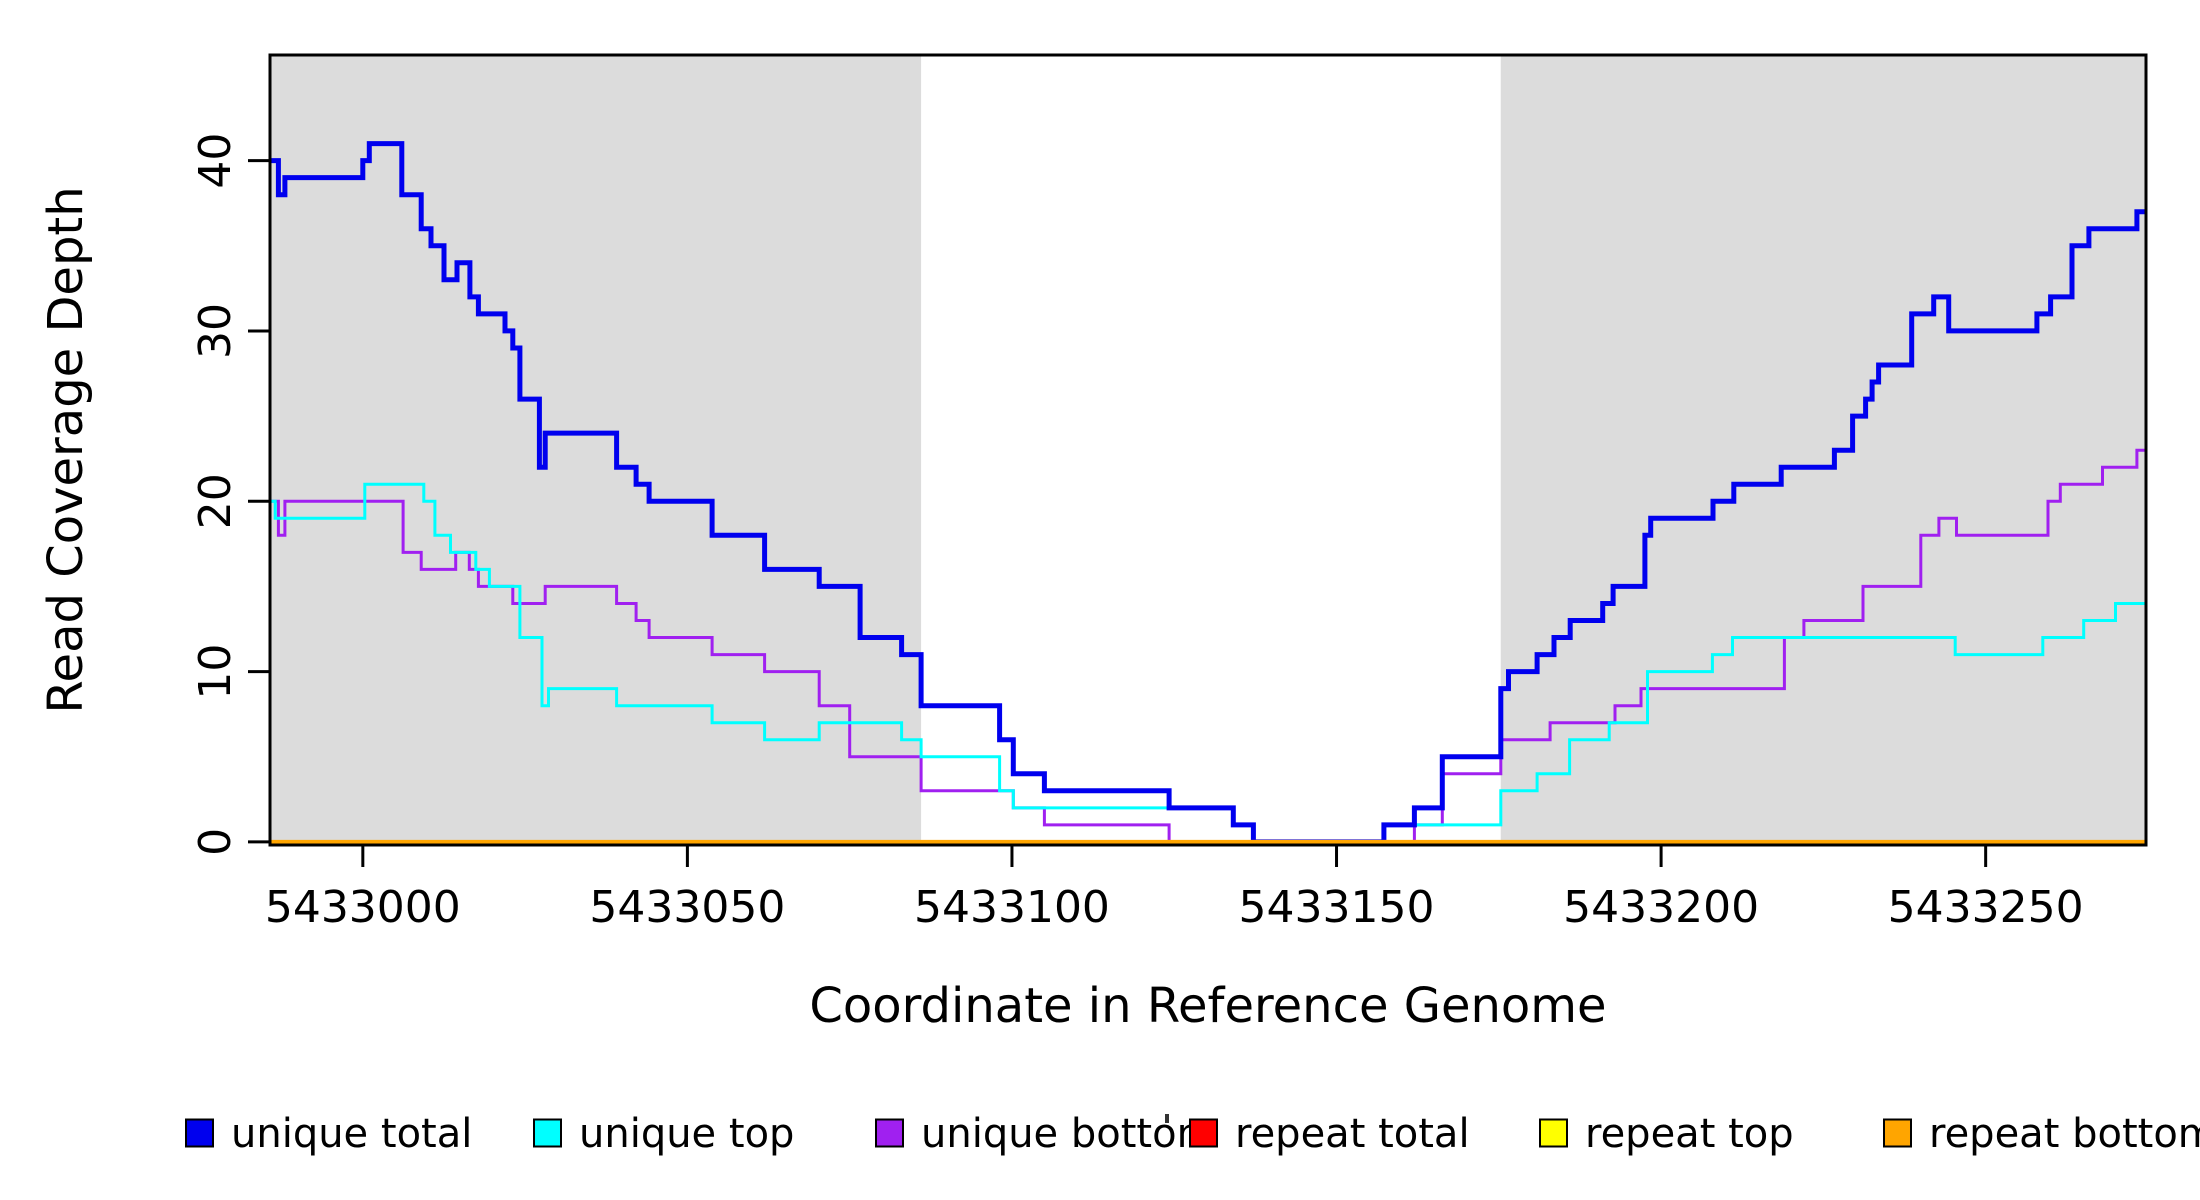 The height and width of the screenshot is (1200, 2200). Describe the element at coordinates (1986, 907) in the screenshot. I see `x-tick-label: 5433250` at that location.